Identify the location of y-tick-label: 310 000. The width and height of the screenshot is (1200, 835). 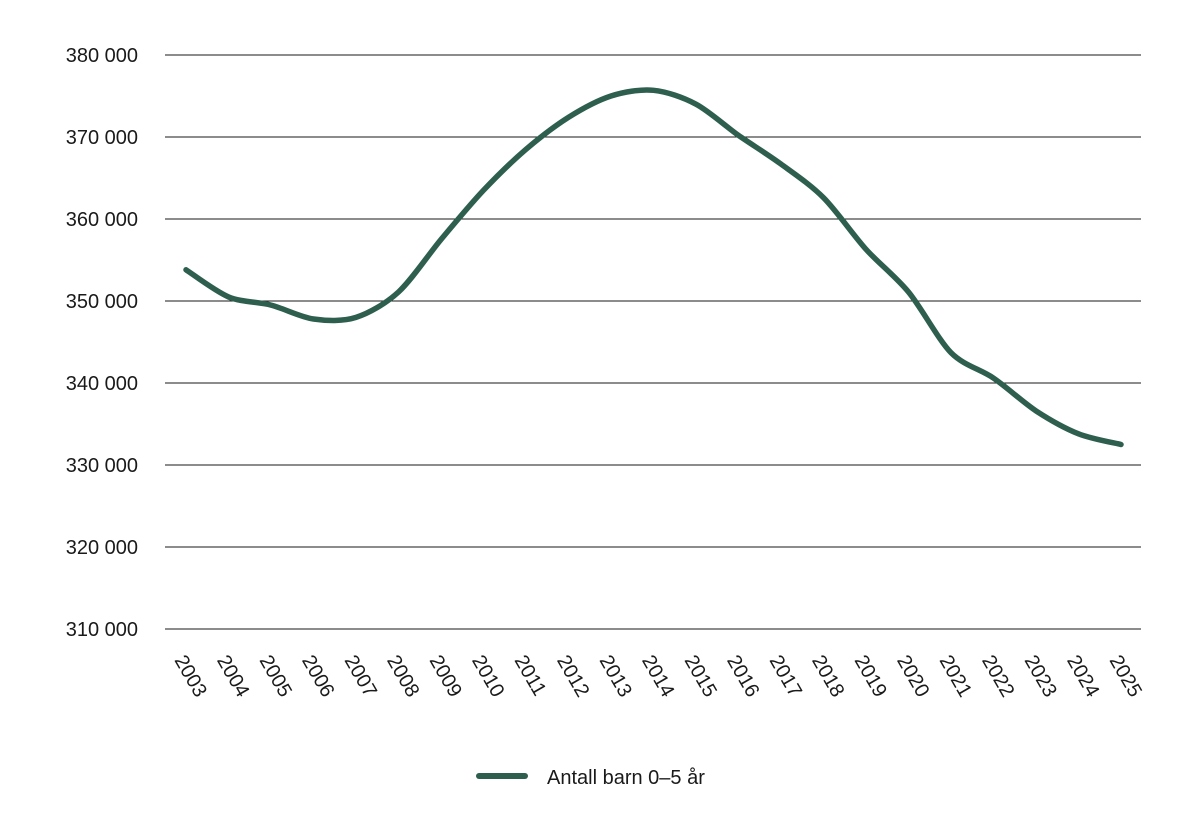
(102, 630).